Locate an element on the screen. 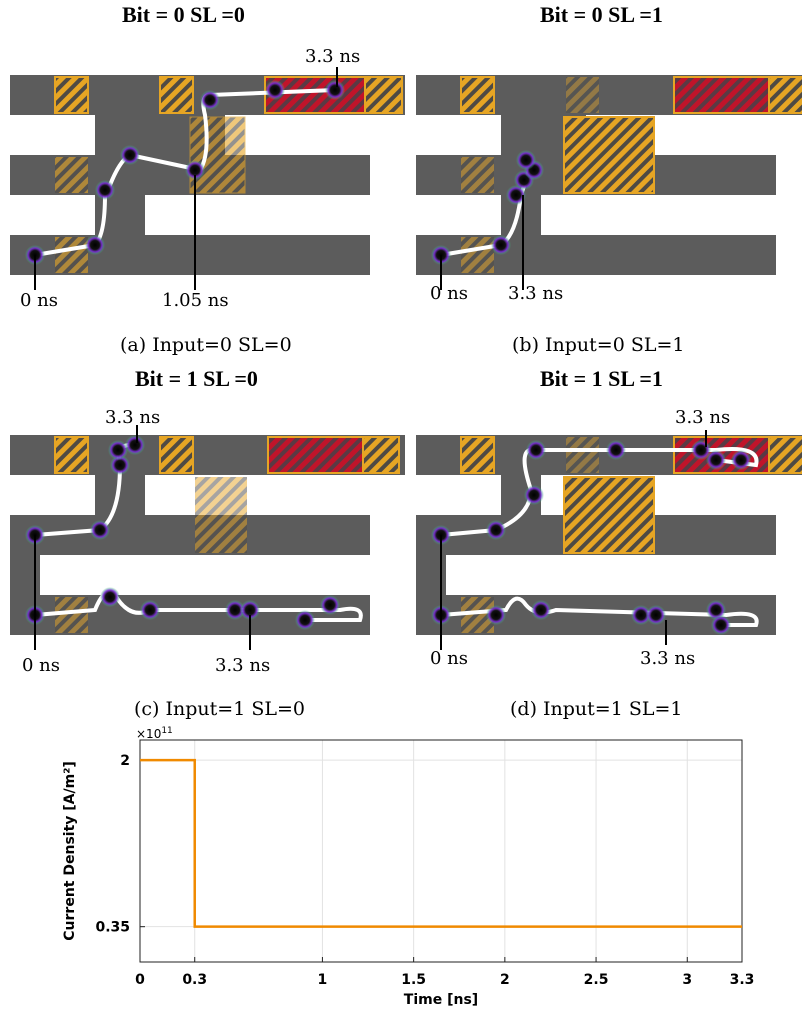  y-axis-label: Current Density [A/m²] is located at coordinates (70, 850).